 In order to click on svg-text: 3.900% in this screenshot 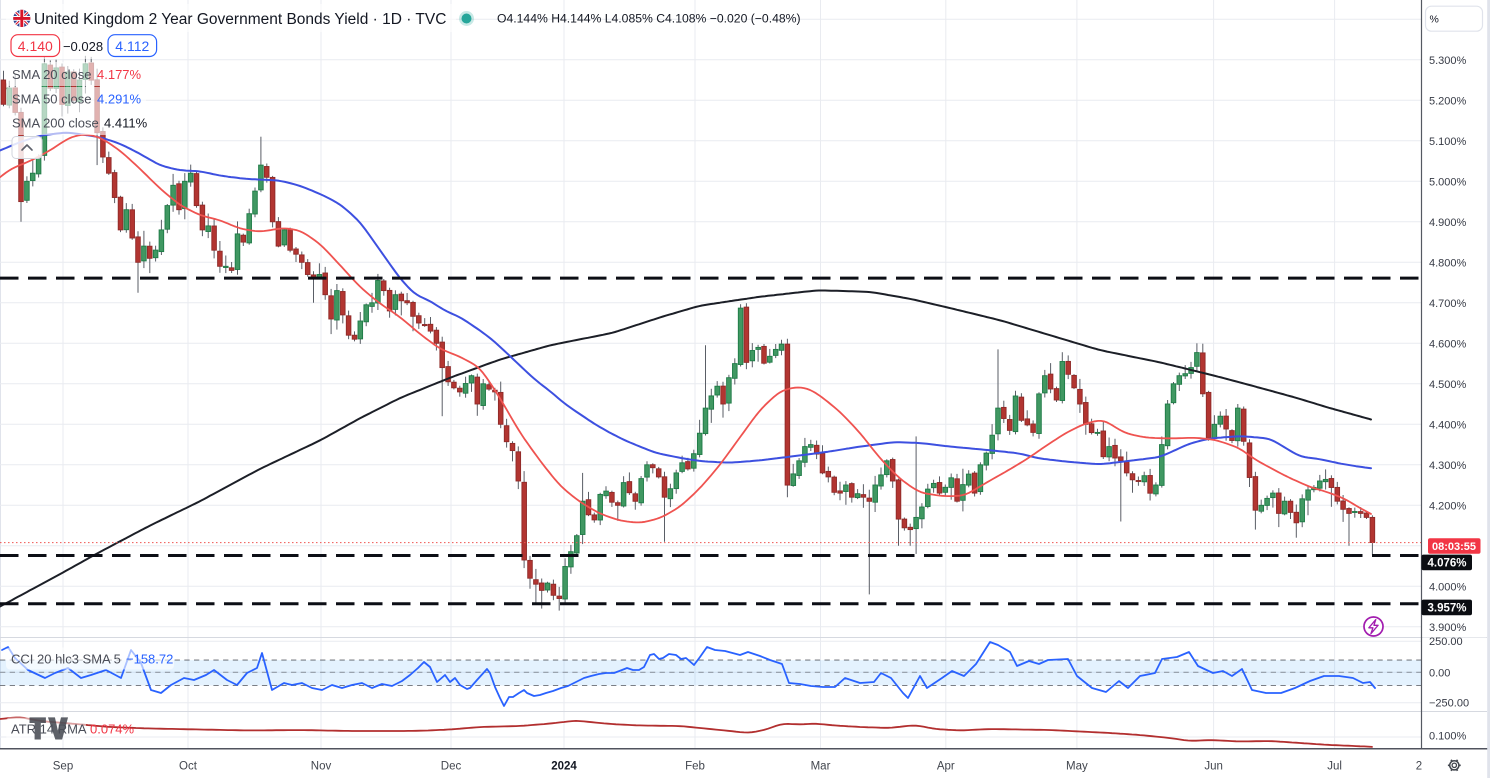, I will do `click(1448, 628)`.